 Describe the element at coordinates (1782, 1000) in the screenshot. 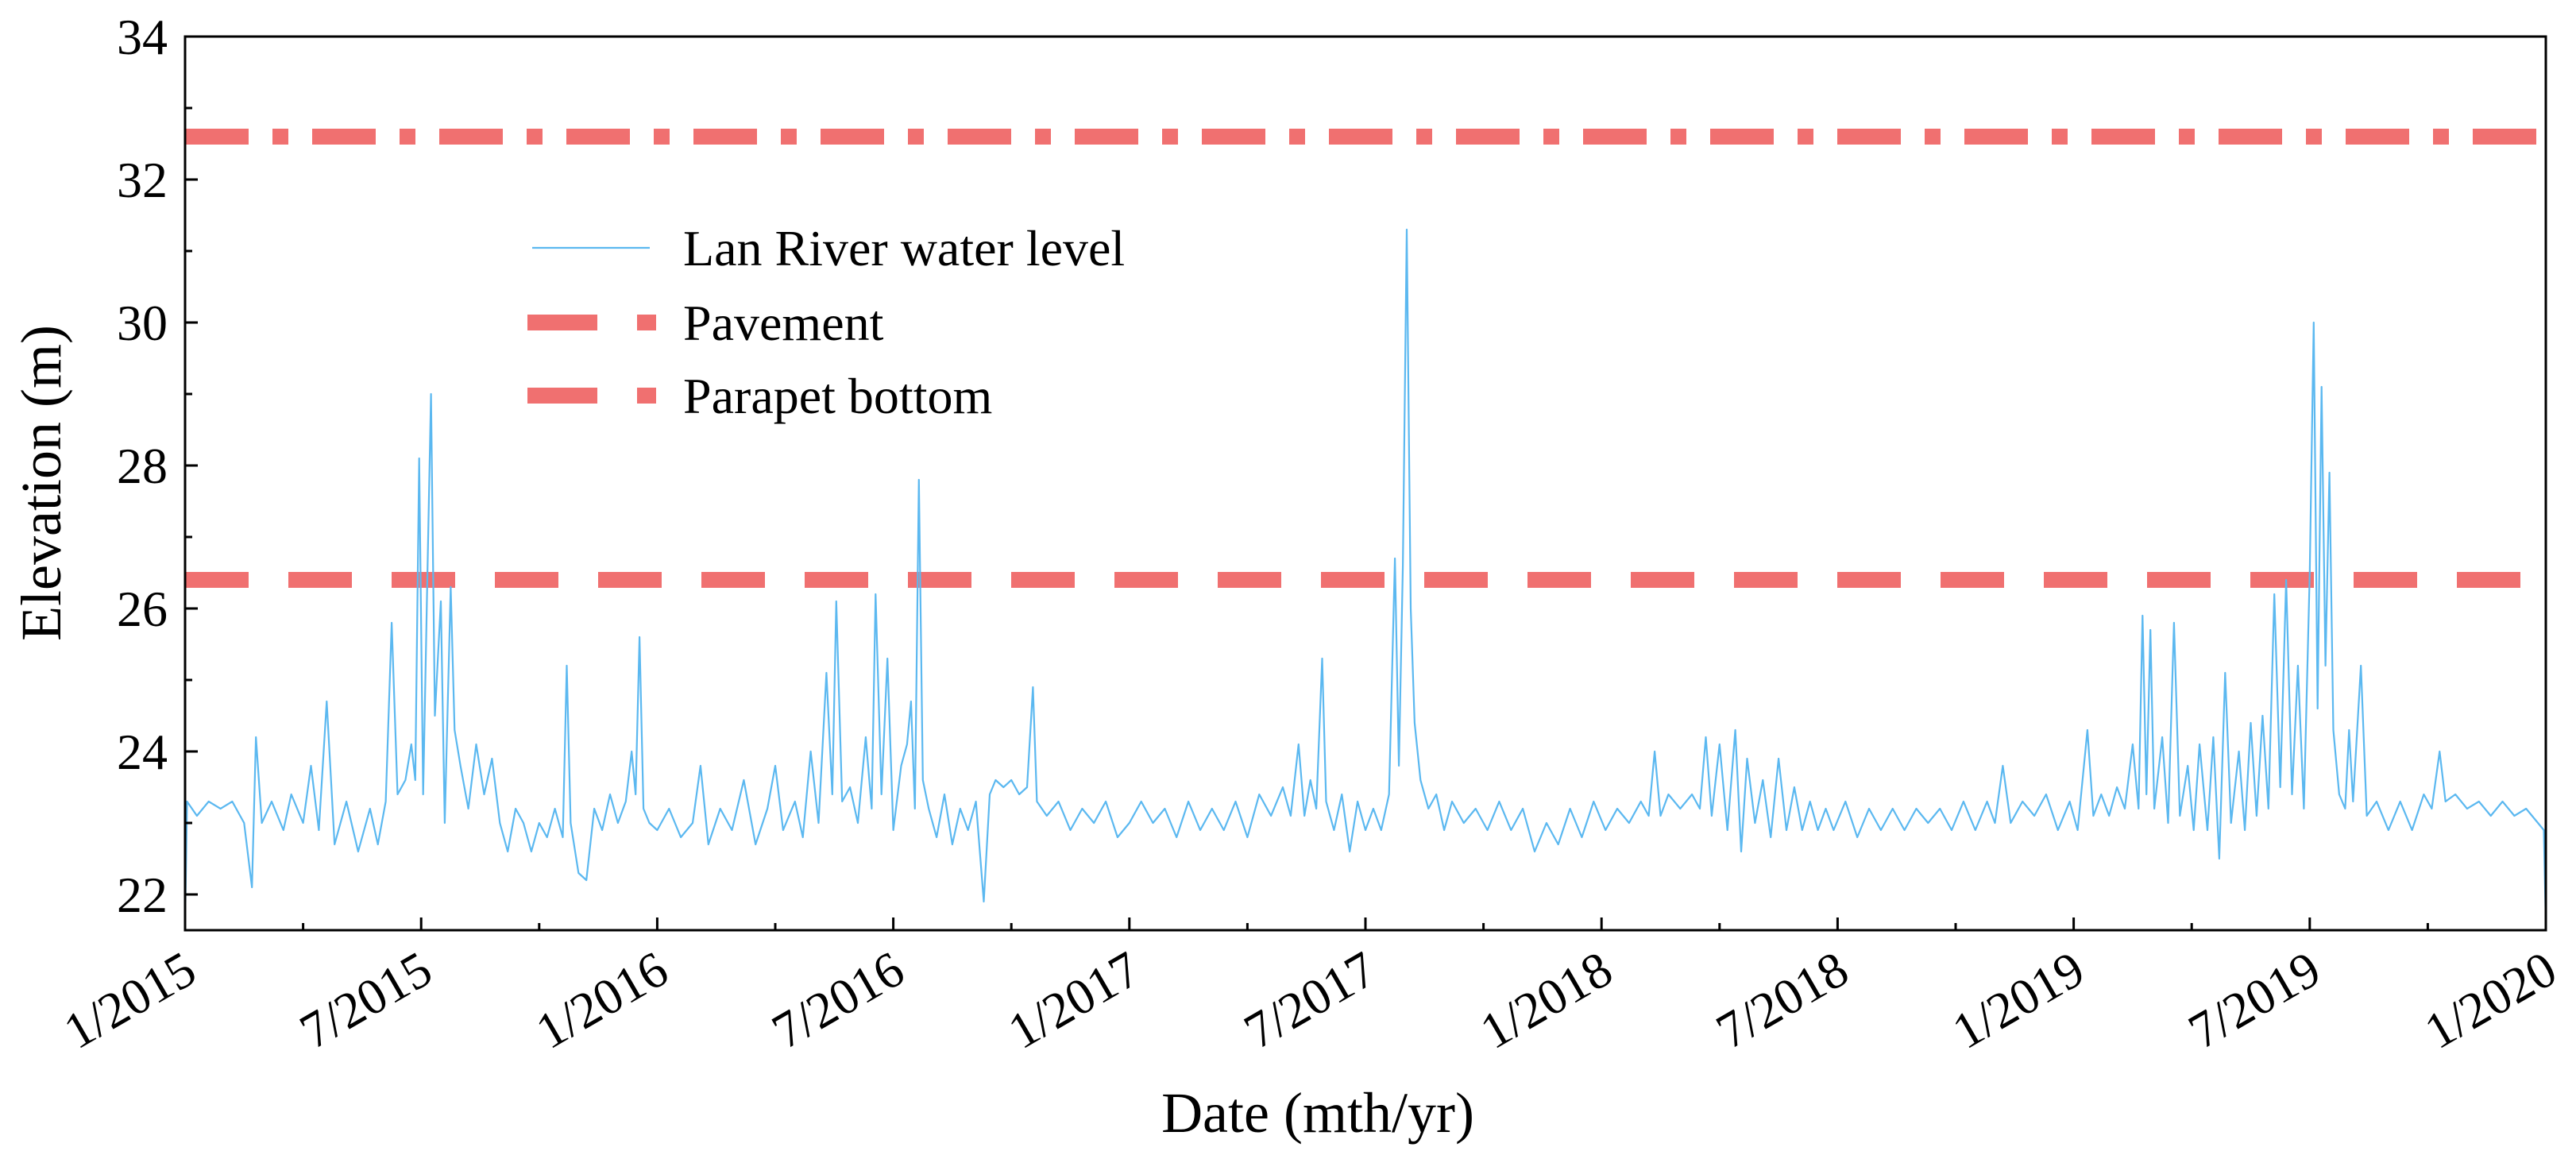

I see `x-tick-label: 7/2018` at that location.